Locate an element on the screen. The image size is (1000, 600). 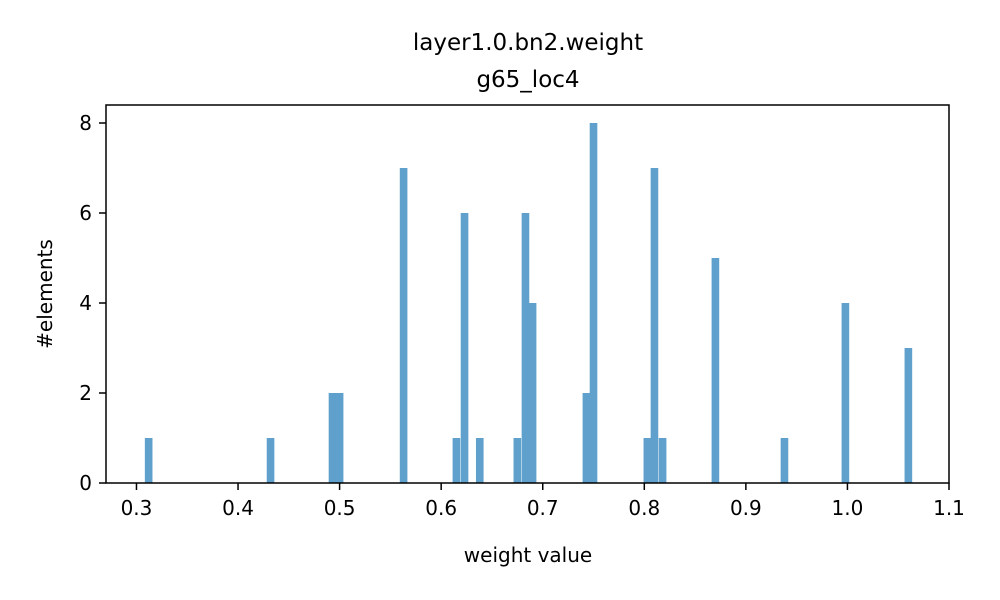
x-tick-label: 0.8 is located at coordinates (644, 508).